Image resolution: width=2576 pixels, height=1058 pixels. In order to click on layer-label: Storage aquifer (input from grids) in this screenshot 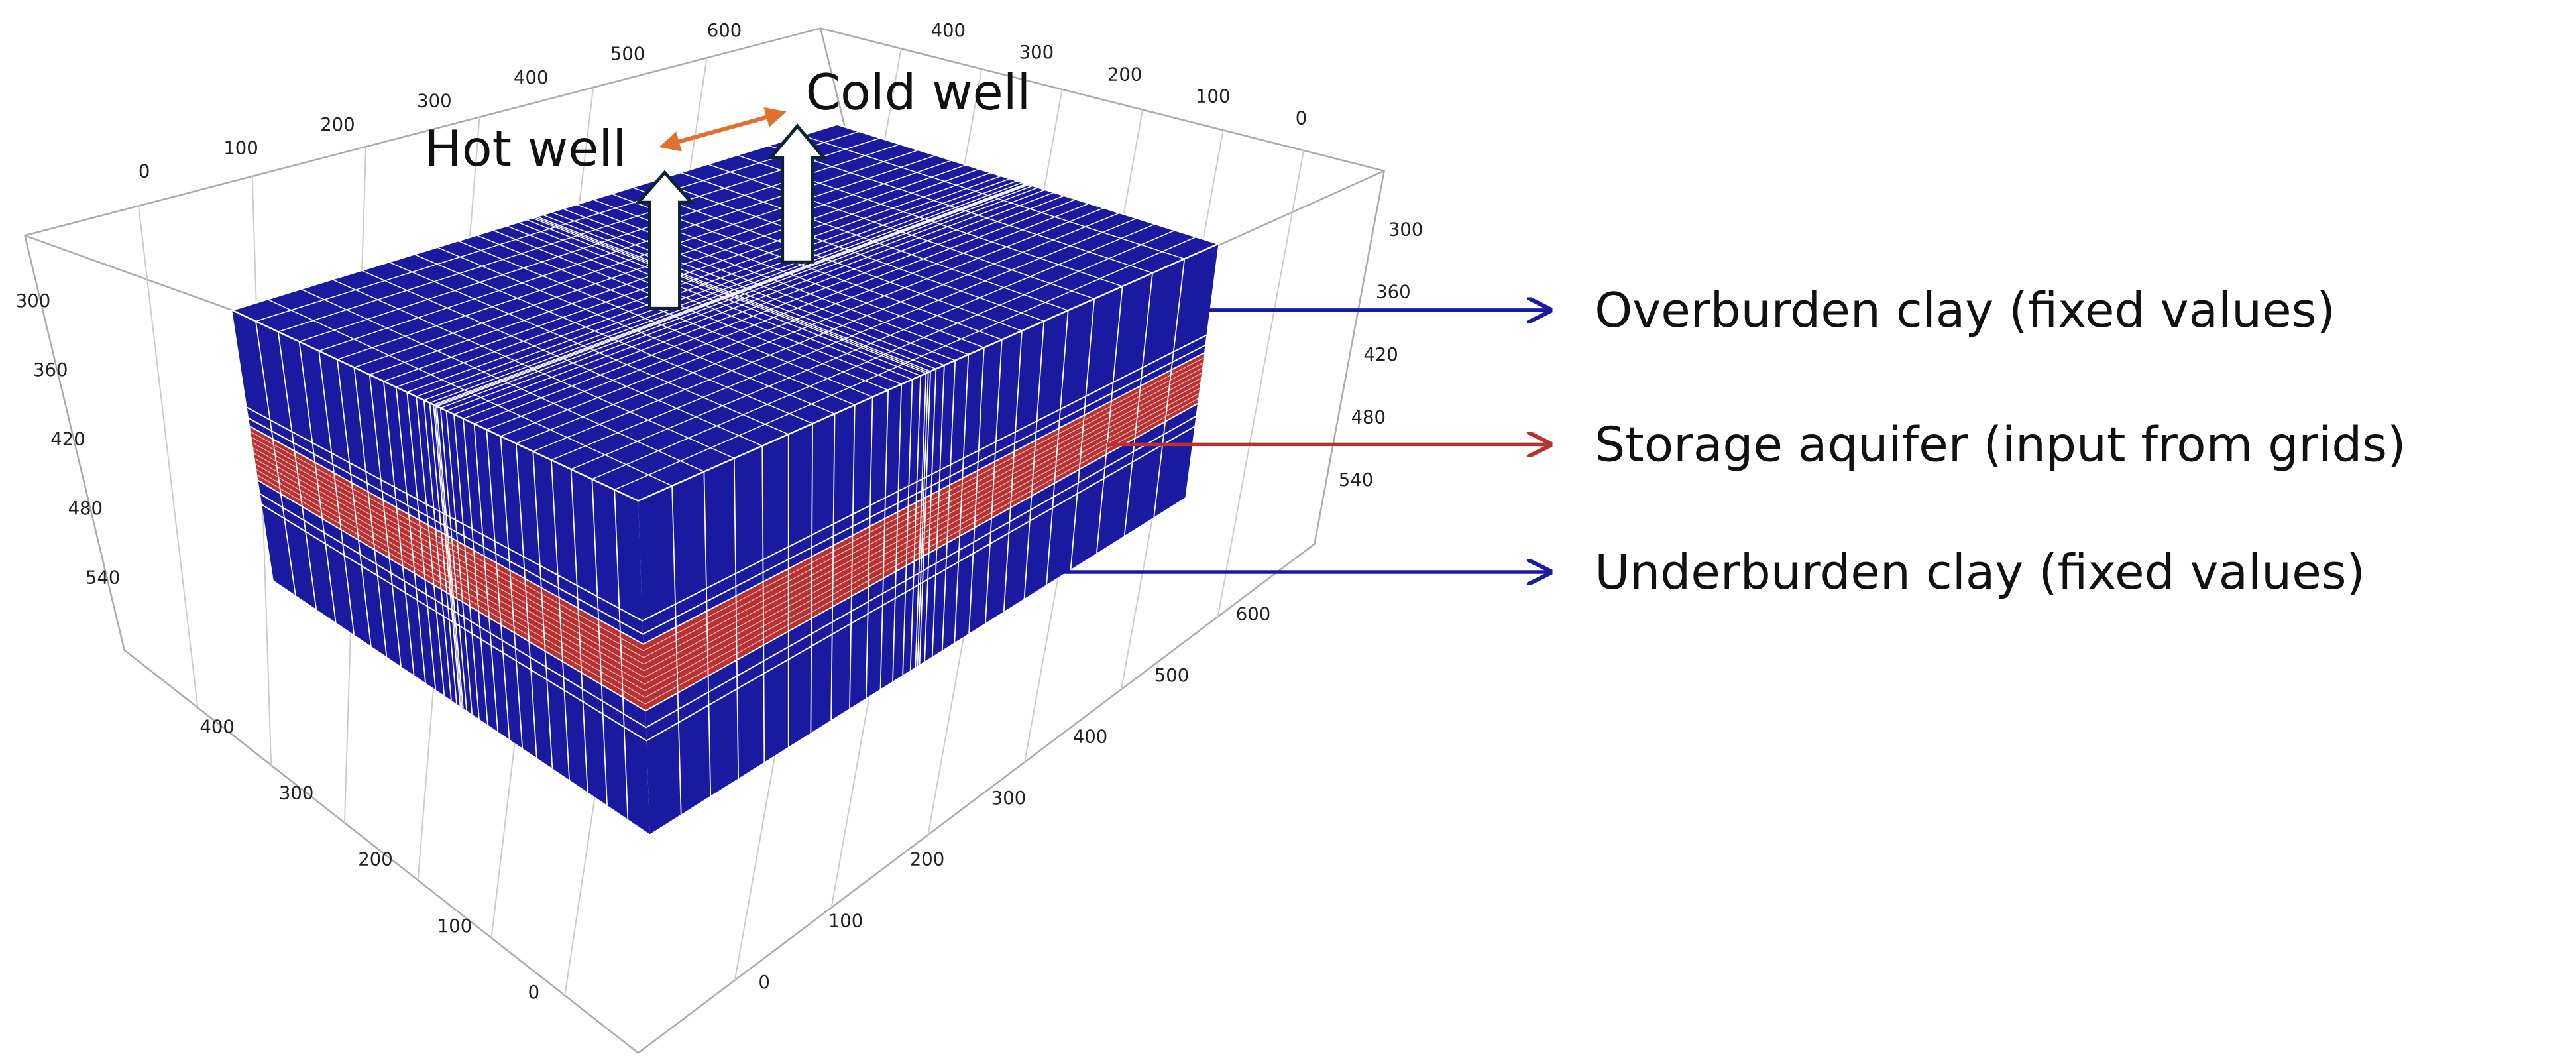, I will do `click(2000, 445)`.